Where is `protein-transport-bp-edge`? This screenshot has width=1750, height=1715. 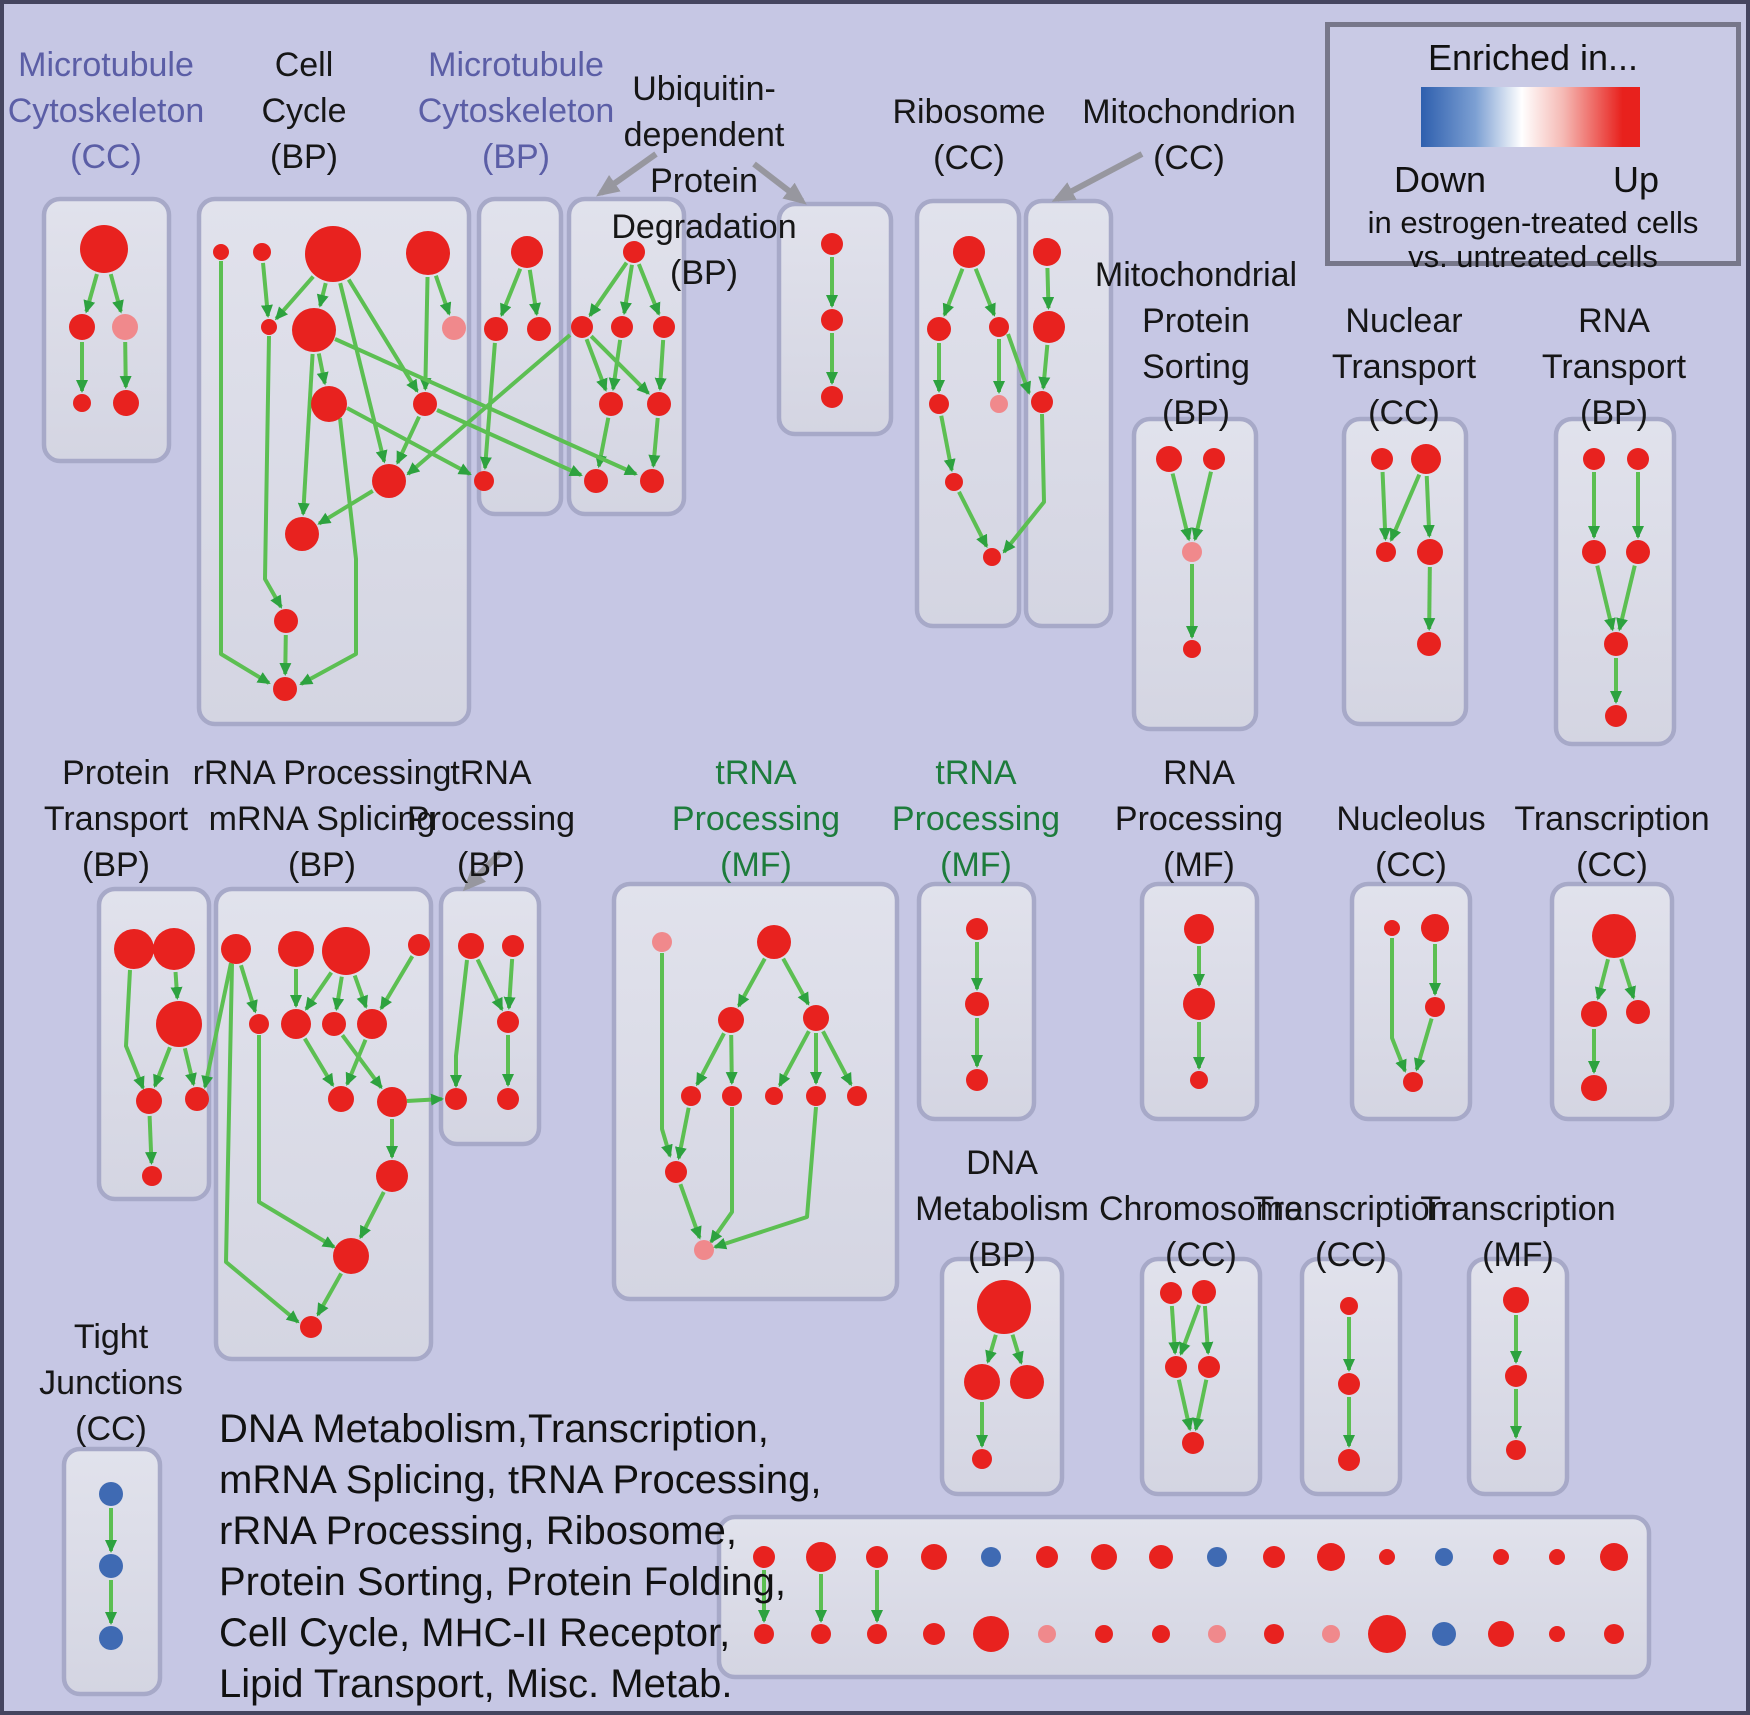 protein-transport-bp-edge is located at coordinates (151, 1140).